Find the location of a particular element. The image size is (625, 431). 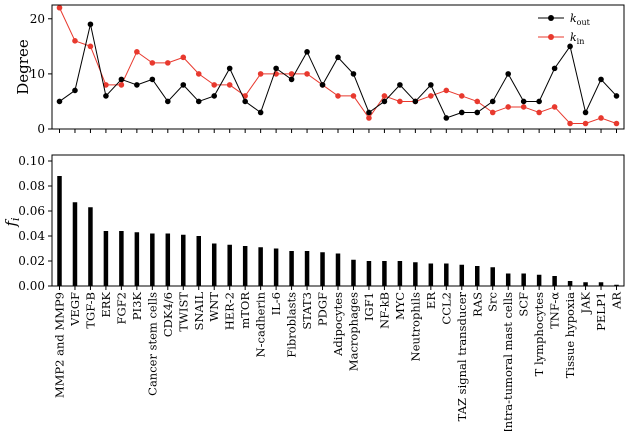

line-chart-ytick-label: 20 is located at coordinates (37, 19).